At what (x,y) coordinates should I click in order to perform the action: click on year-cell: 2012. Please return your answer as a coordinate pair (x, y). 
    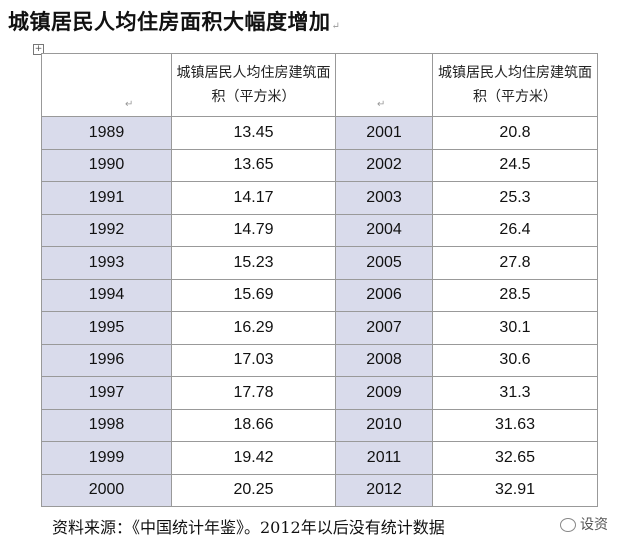
    Looking at the image, I should click on (384, 490).